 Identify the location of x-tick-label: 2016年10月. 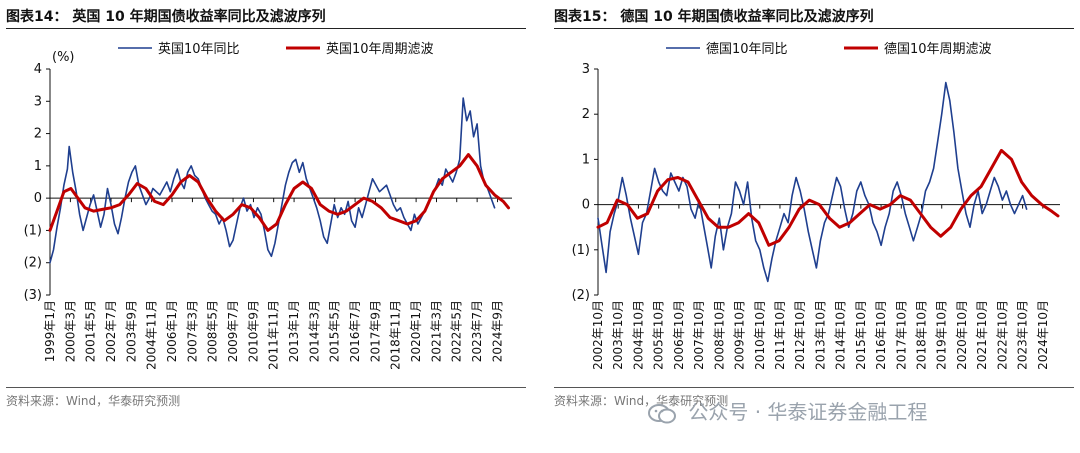
(881, 335).